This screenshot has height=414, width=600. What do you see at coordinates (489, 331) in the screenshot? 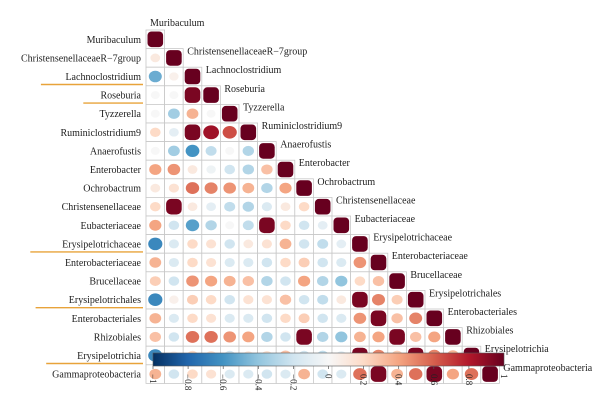
I see `diagonal-label: Rhizobiales` at bounding box center [489, 331].